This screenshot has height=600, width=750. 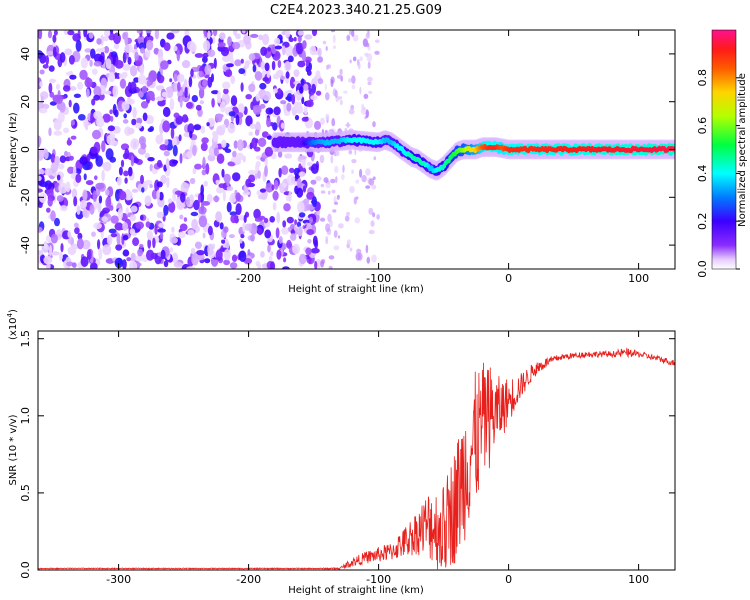 I want to click on y-tick-label: 1.0, so click(x=25, y=416).